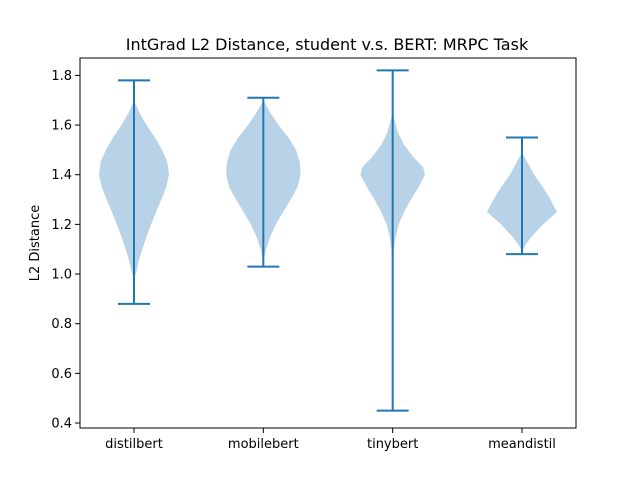 This screenshot has height=480, width=640. Describe the element at coordinates (134, 444) in the screenshot. I see `x-tick-label: distilbert` at that location.